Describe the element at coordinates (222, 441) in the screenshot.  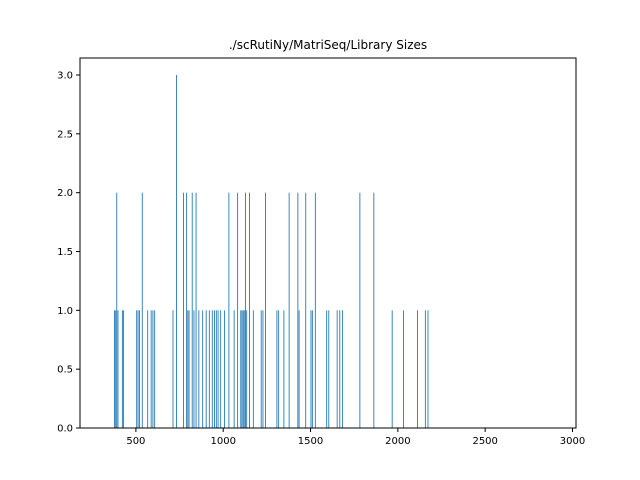
I see `x-tick-label: 1000` at that location.